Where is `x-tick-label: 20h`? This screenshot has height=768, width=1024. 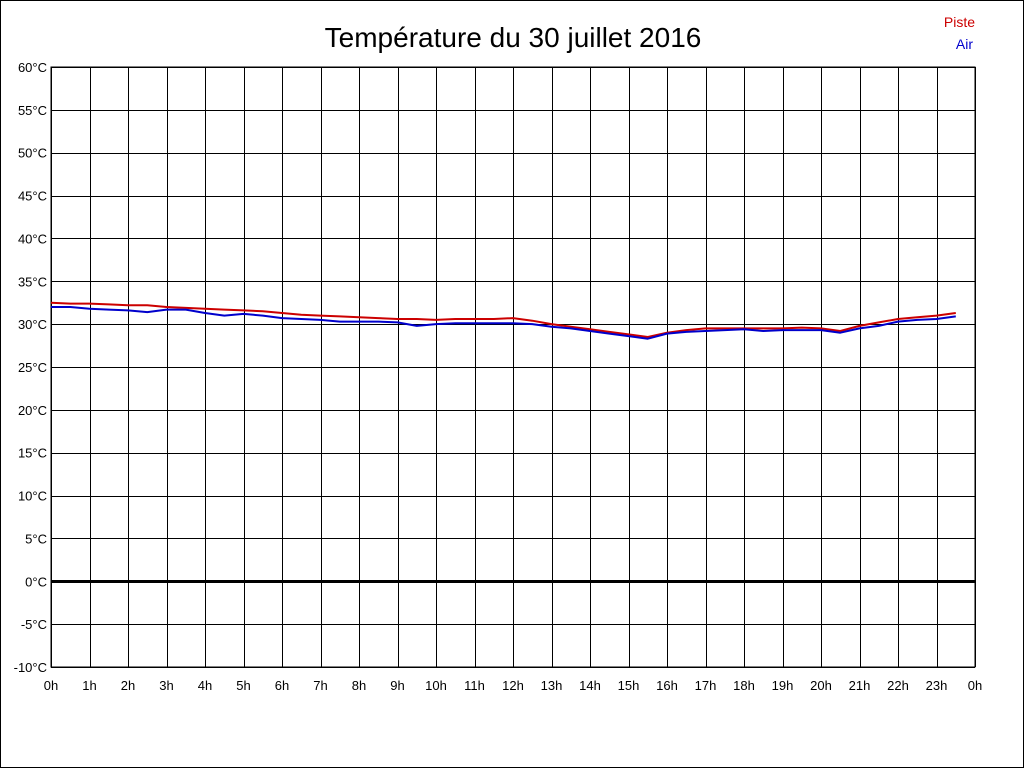 x-tick-label: 20h is located at coordinates (821, 685).